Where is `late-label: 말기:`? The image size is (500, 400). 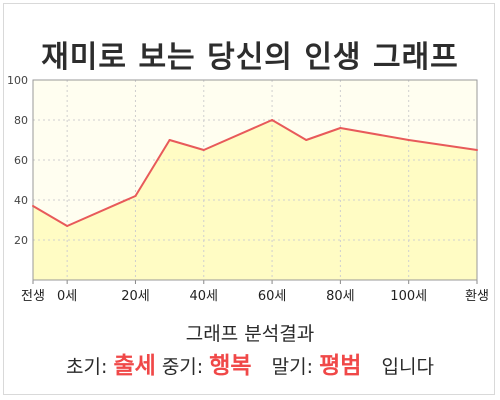 late-label: 말기: is located at coordinates (292, 367).